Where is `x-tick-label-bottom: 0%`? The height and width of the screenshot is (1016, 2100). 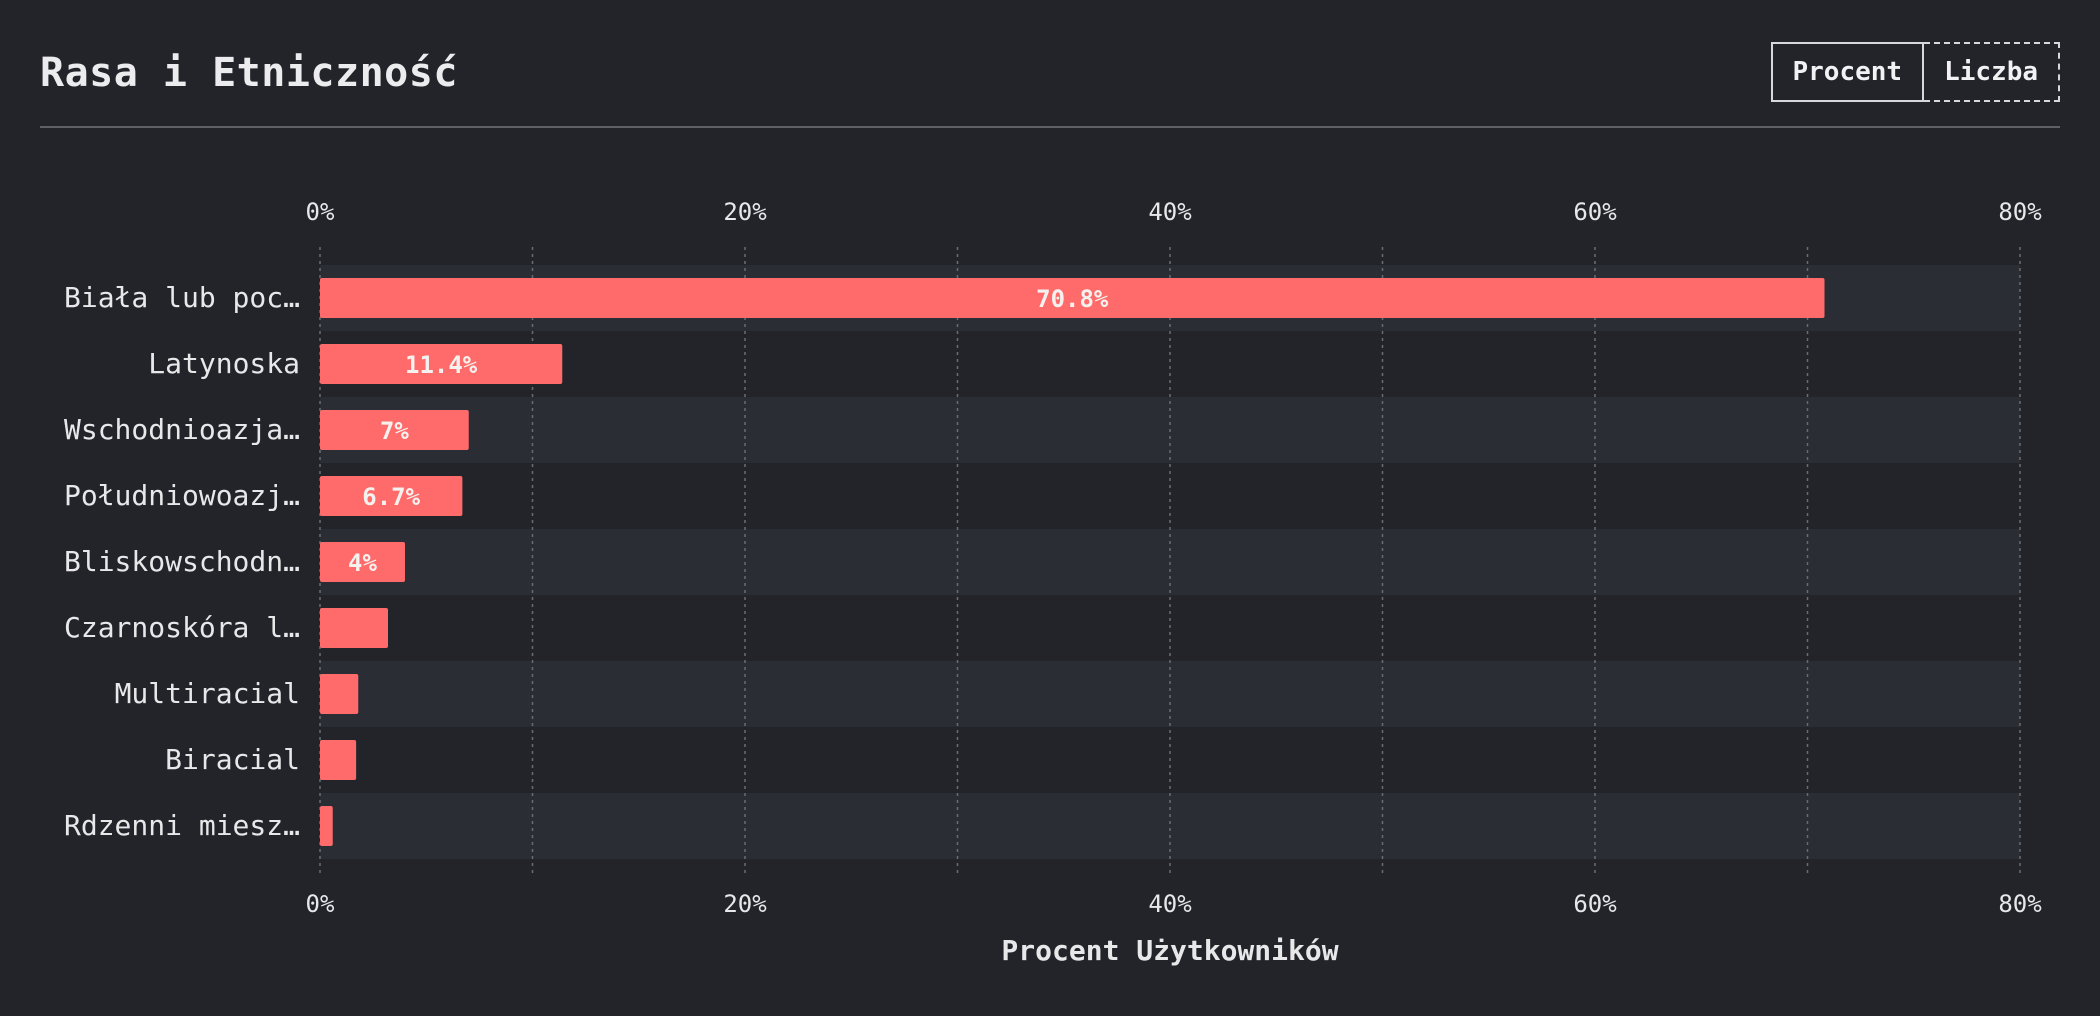 x-tick-label-bottom: 0% is located at coordinates (320, 904).